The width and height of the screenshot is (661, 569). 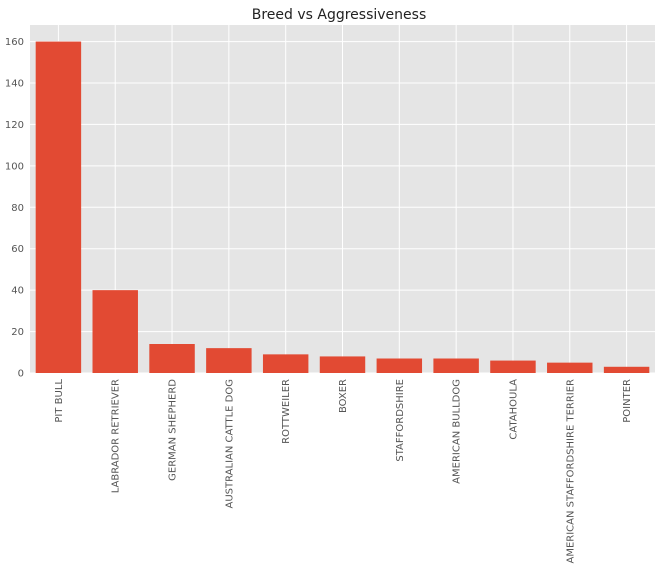 I want to click on bar-labrador-retriever, so click(x=115, y=331).